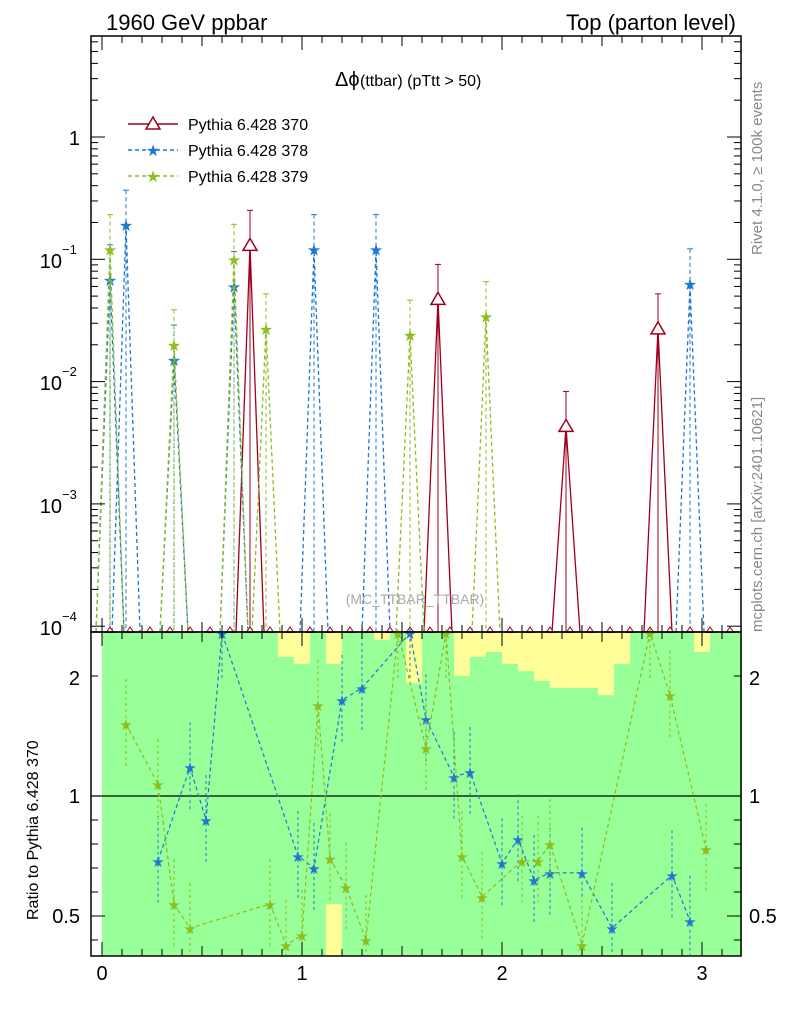  Describe the element at coordinates (763, 917) in the screenshot. I see `ratio-ytick-label-05-right: 0.5` at that location.